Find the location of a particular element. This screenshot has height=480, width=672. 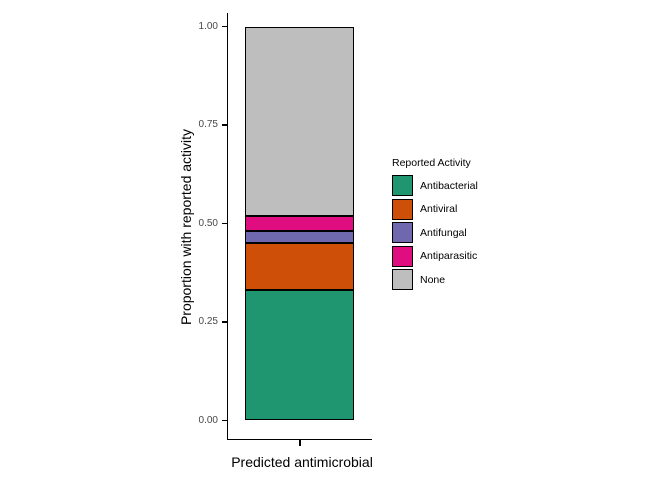

legend-label: Antifungal is located at coordinates (443, 232).